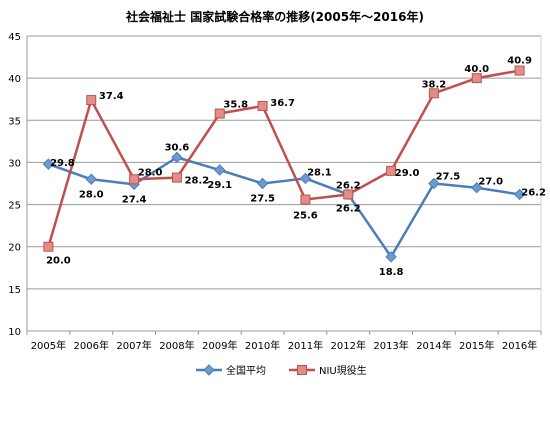  Describe the element at coordinates (319, 172) in the screenshot. I see `data-label: 28.1` at that location.